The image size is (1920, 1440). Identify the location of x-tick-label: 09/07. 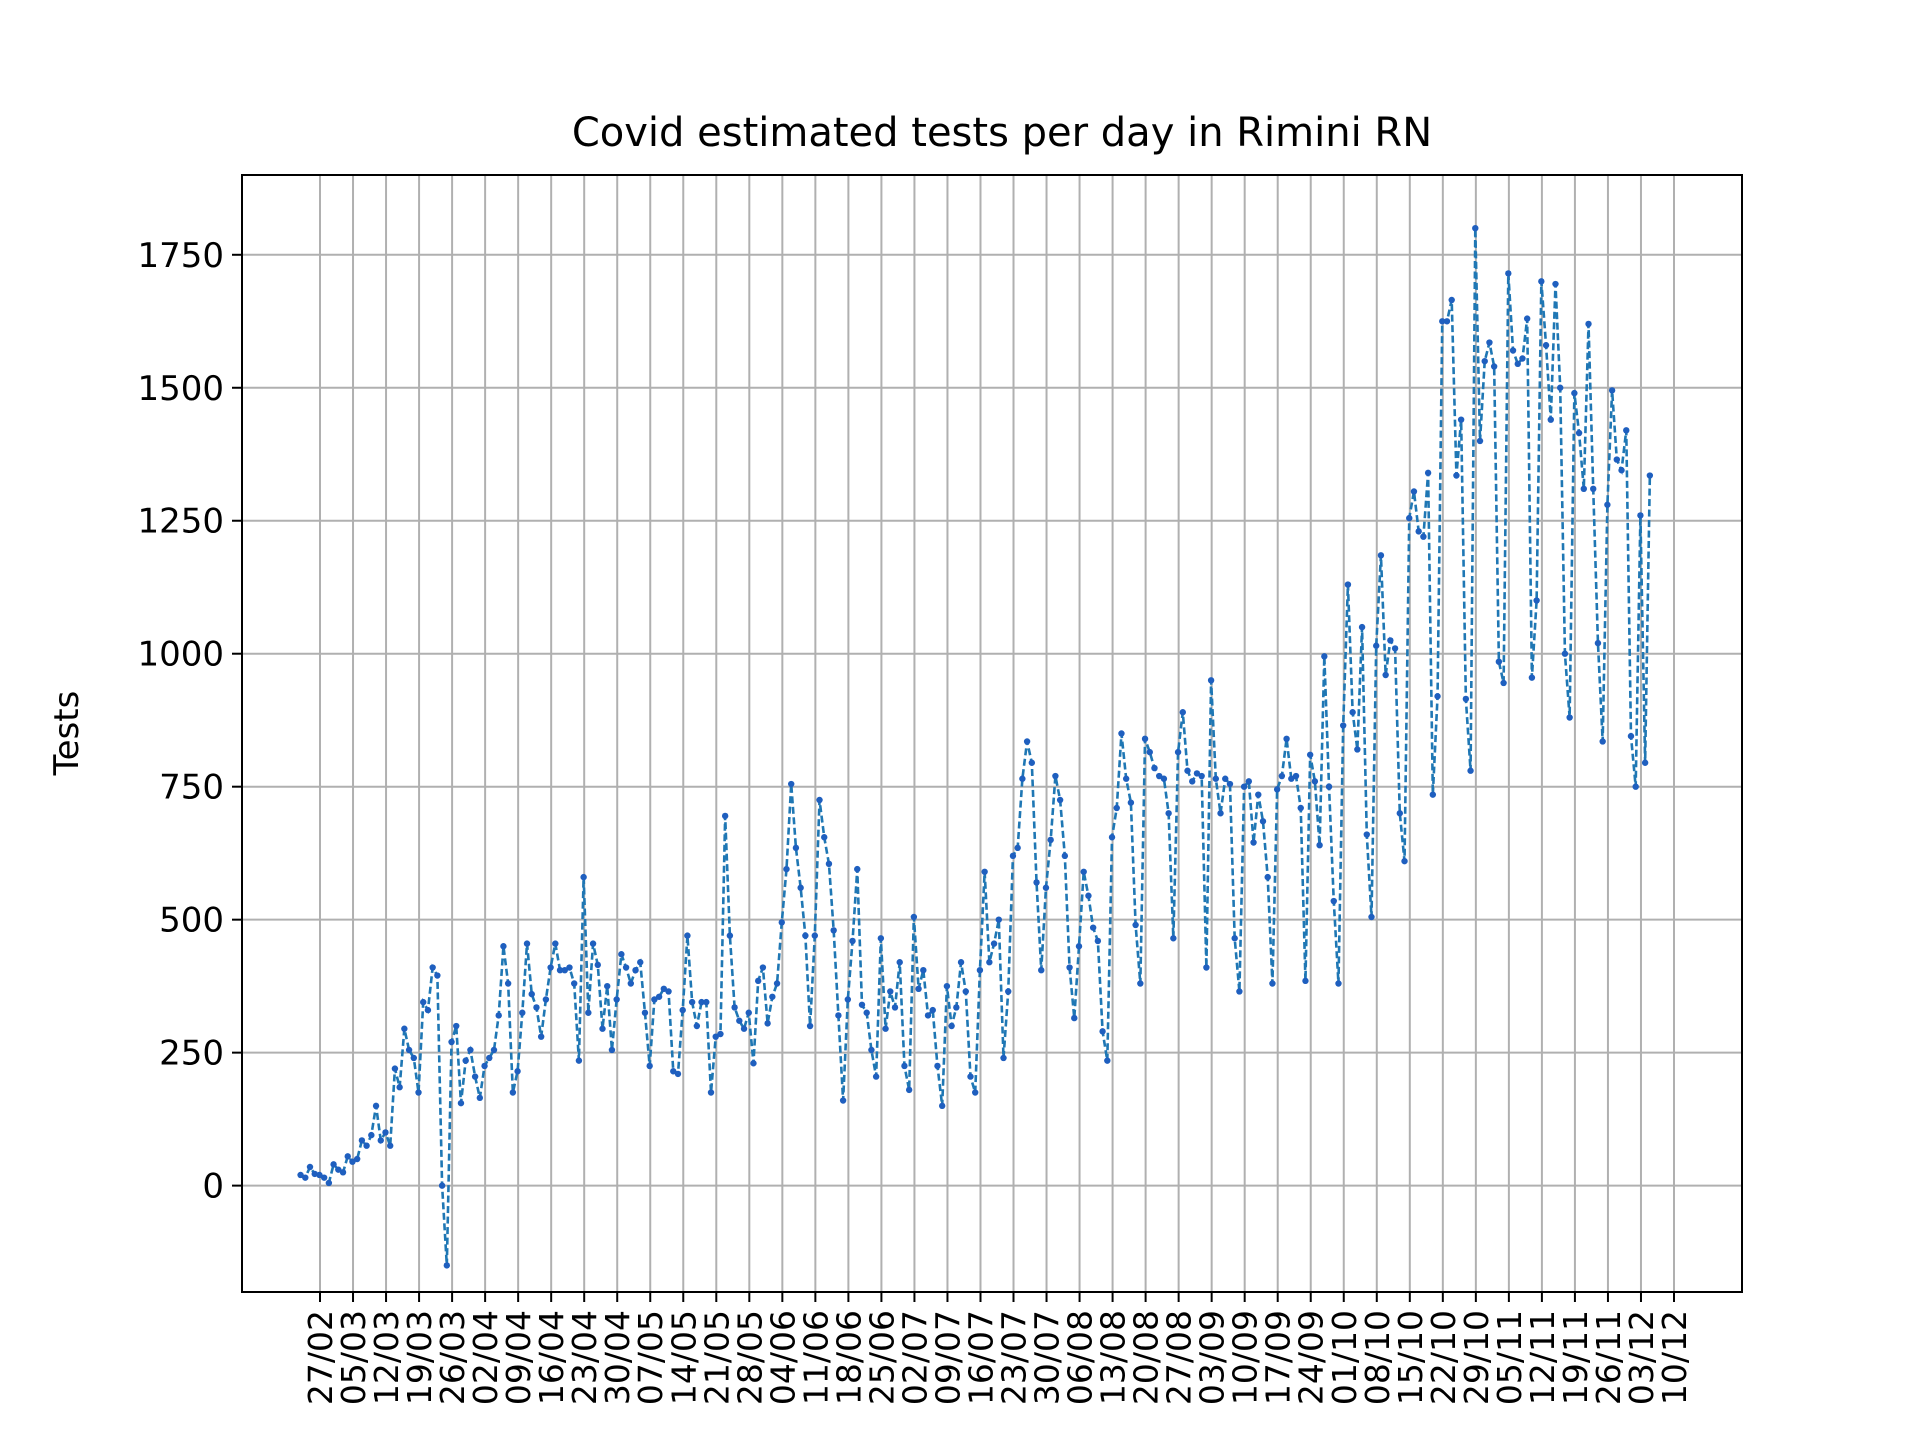
(947, 1357).